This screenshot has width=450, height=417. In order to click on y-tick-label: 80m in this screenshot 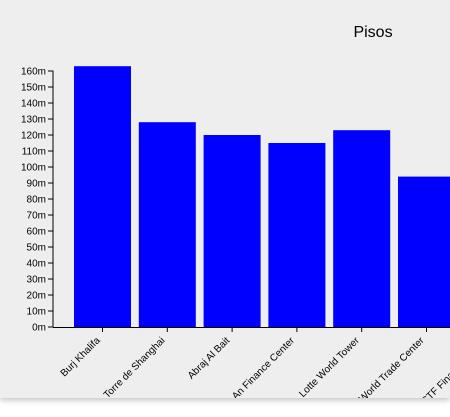, I will do `click(36, 200)`.